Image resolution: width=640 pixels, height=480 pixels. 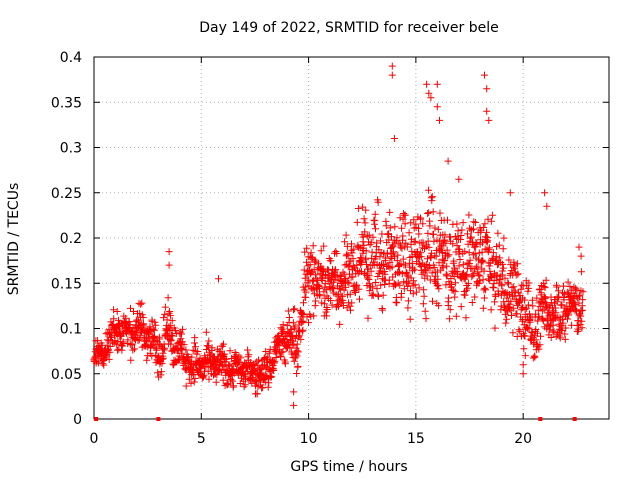 I want to click on x-tick-label: 0, so click(x=94, y=439).